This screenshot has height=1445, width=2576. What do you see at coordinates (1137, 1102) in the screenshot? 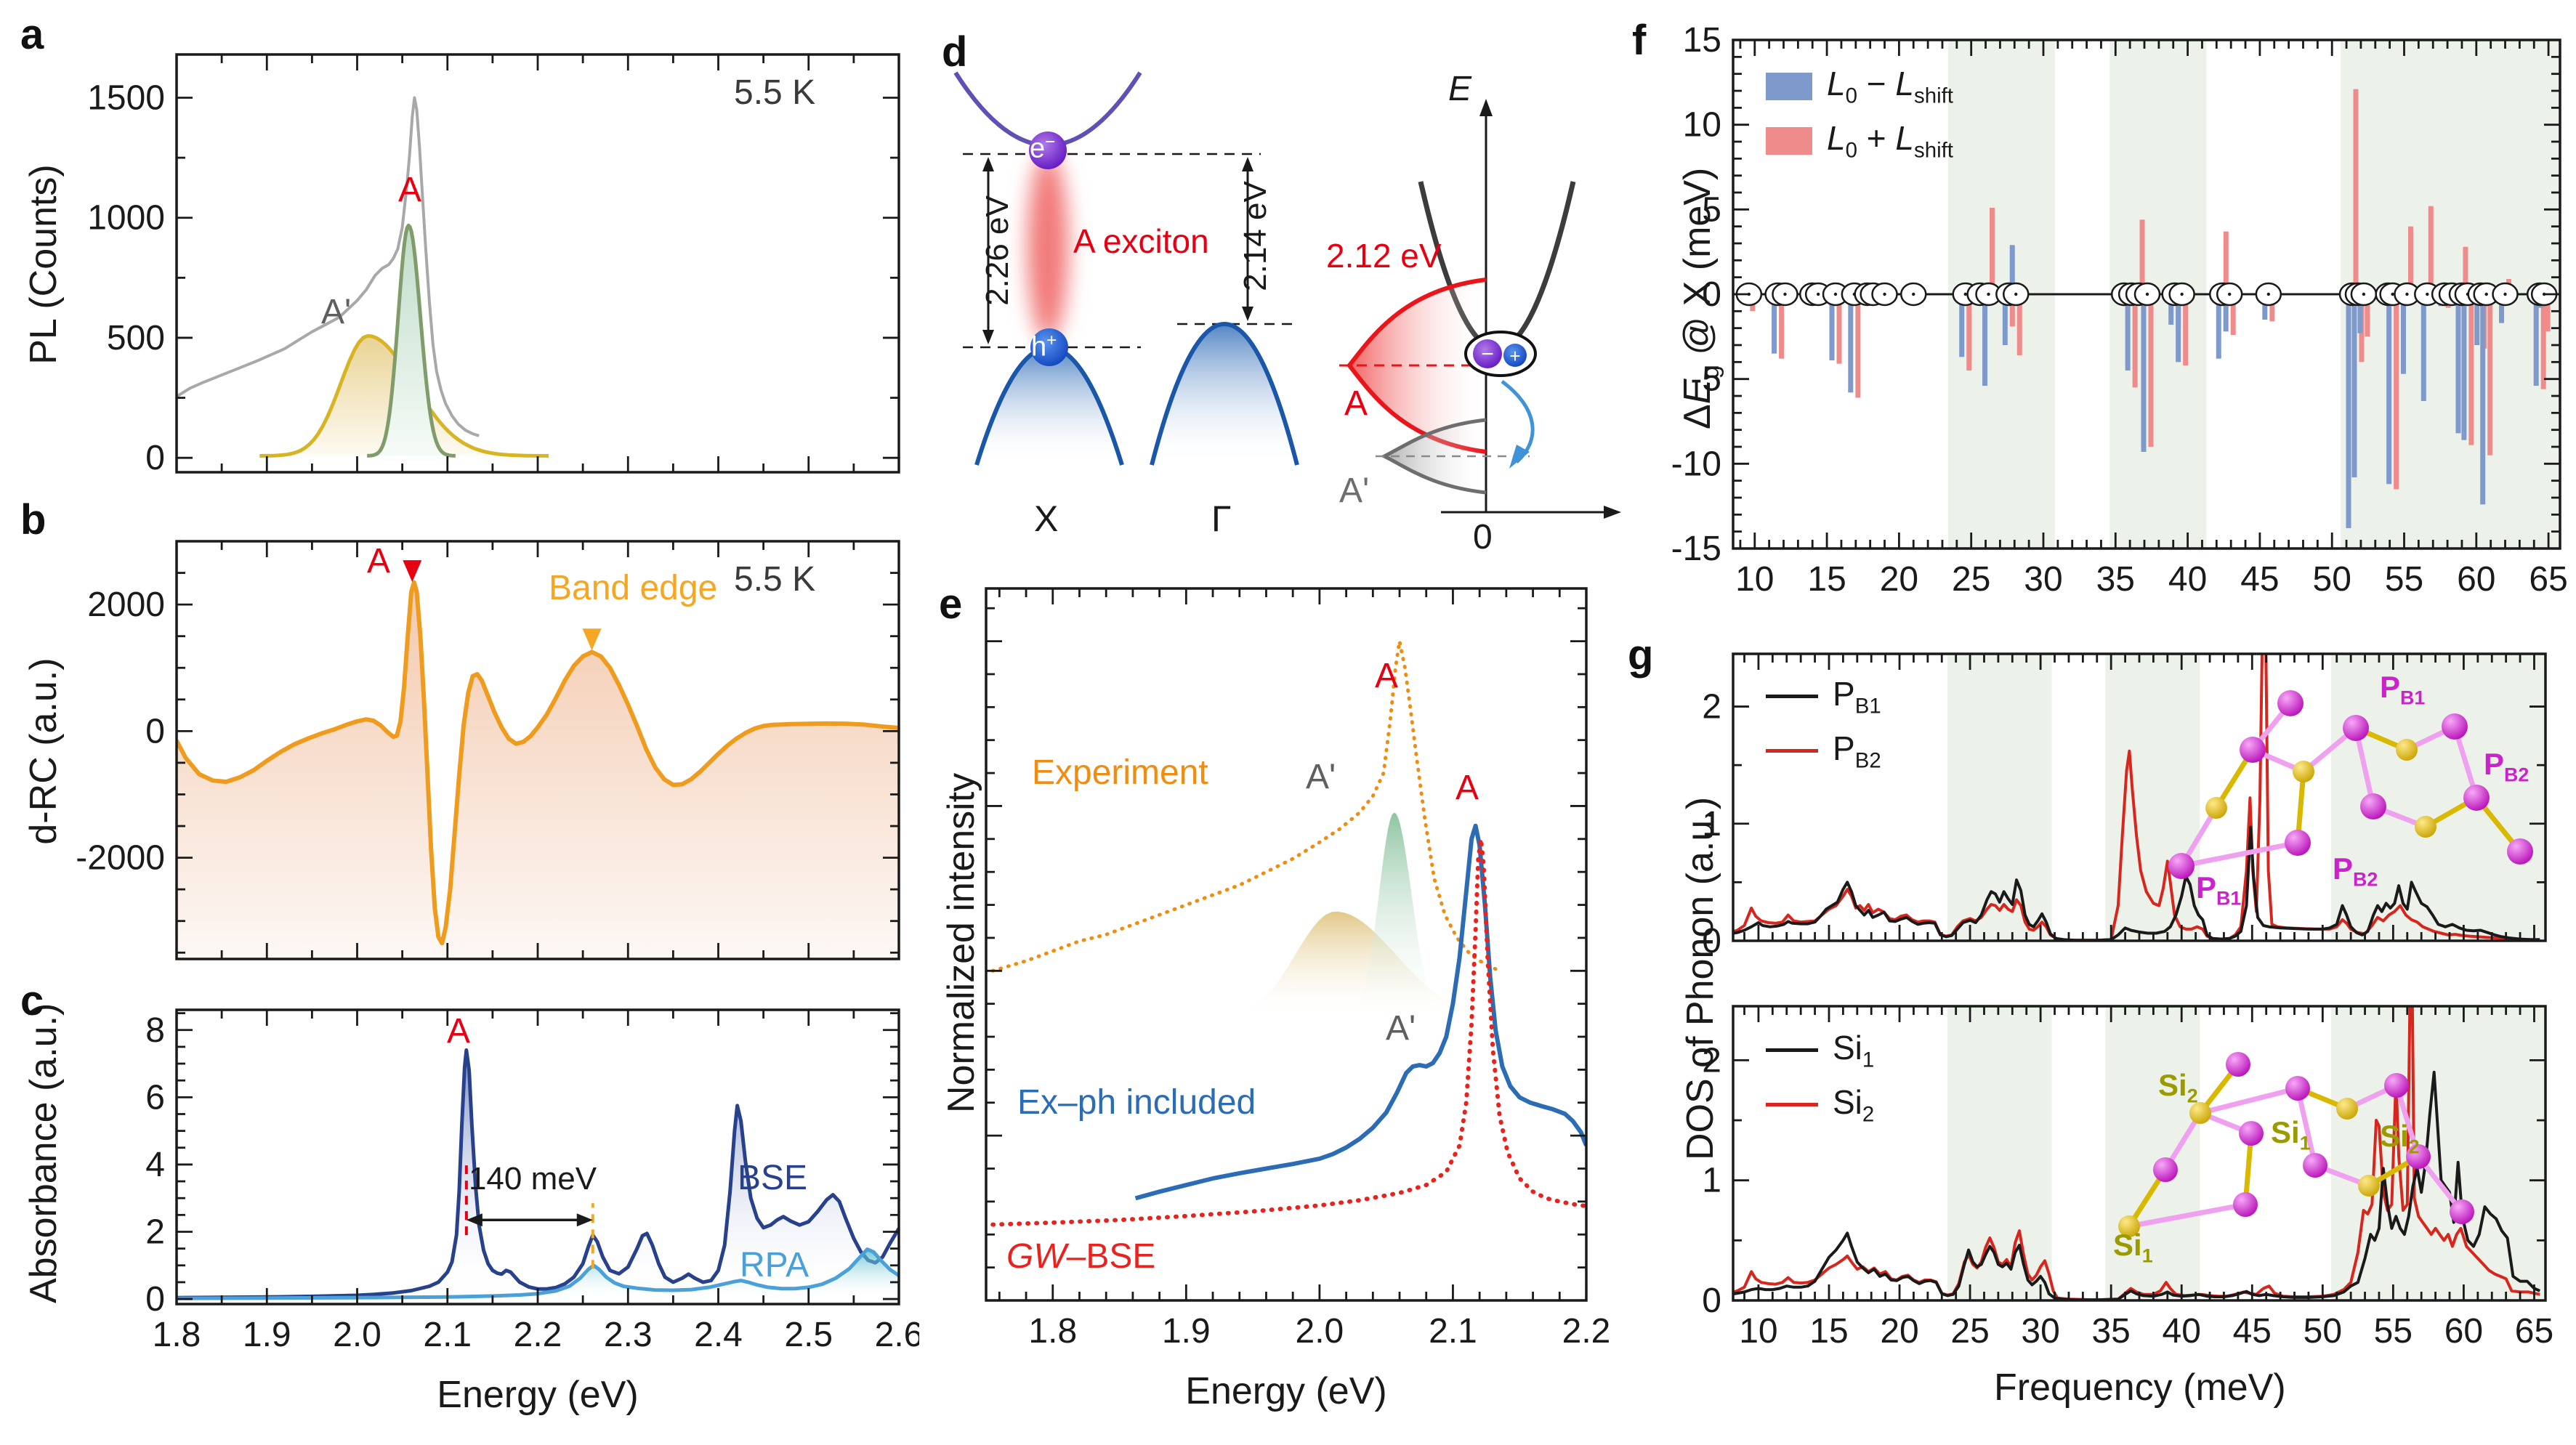
I see `ex-ph-included-label: Ex–ph included` at bounding box center [1137, 1102].